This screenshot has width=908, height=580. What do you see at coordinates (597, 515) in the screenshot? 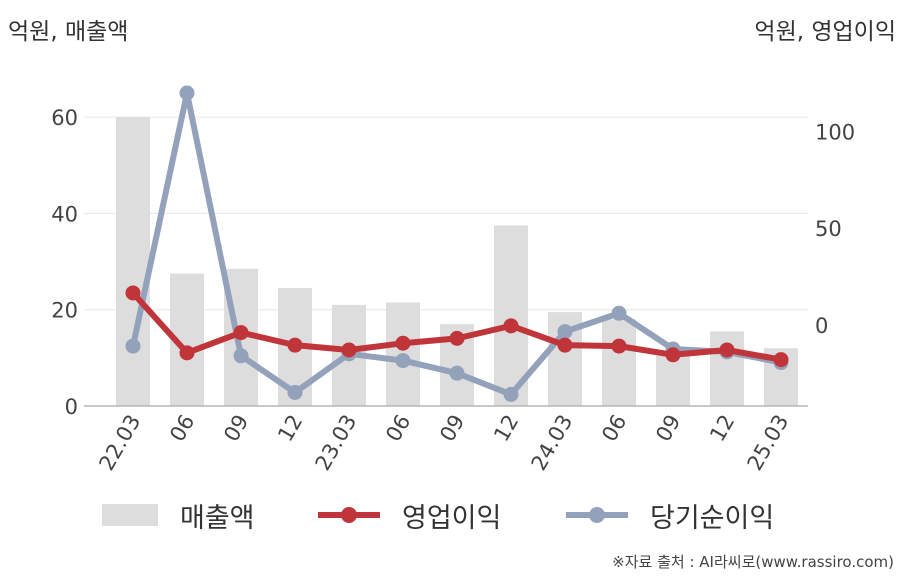
I see `legend-swatch-net` at bounding box center [597, 515].